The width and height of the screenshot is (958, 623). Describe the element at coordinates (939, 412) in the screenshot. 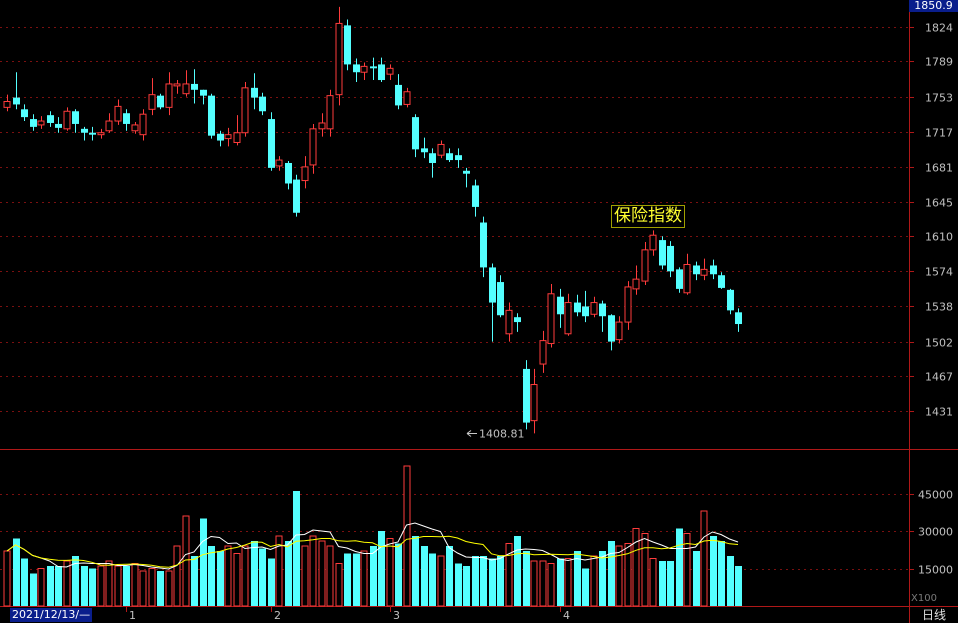

I see `price-tick-label: 1431` at that location.